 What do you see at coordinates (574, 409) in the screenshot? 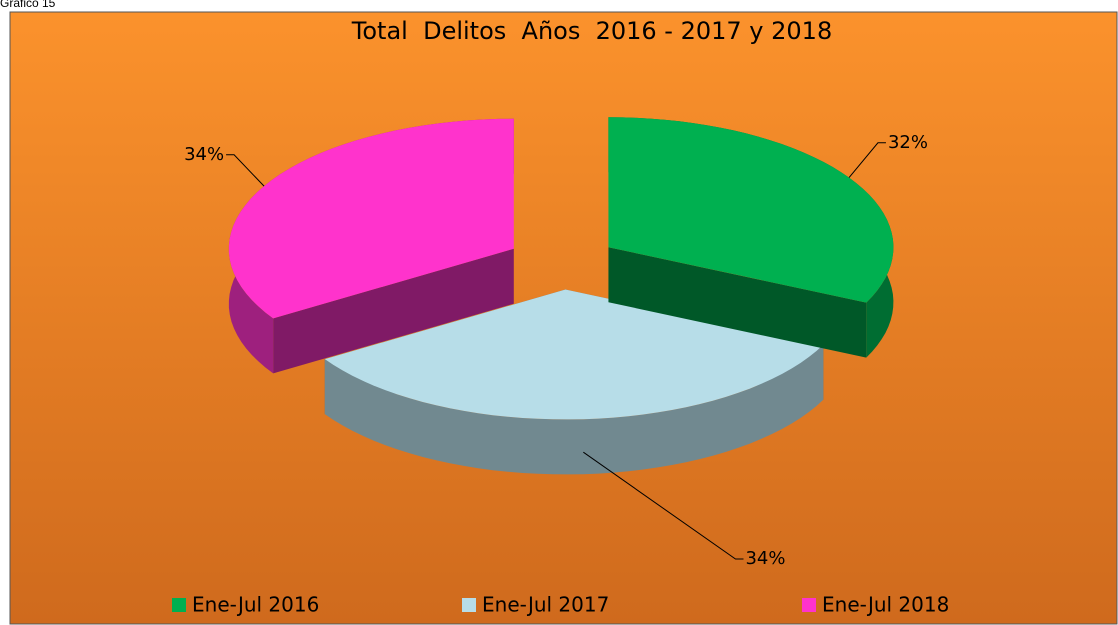
I see `slice-wall` at bounding box center [574, 409].